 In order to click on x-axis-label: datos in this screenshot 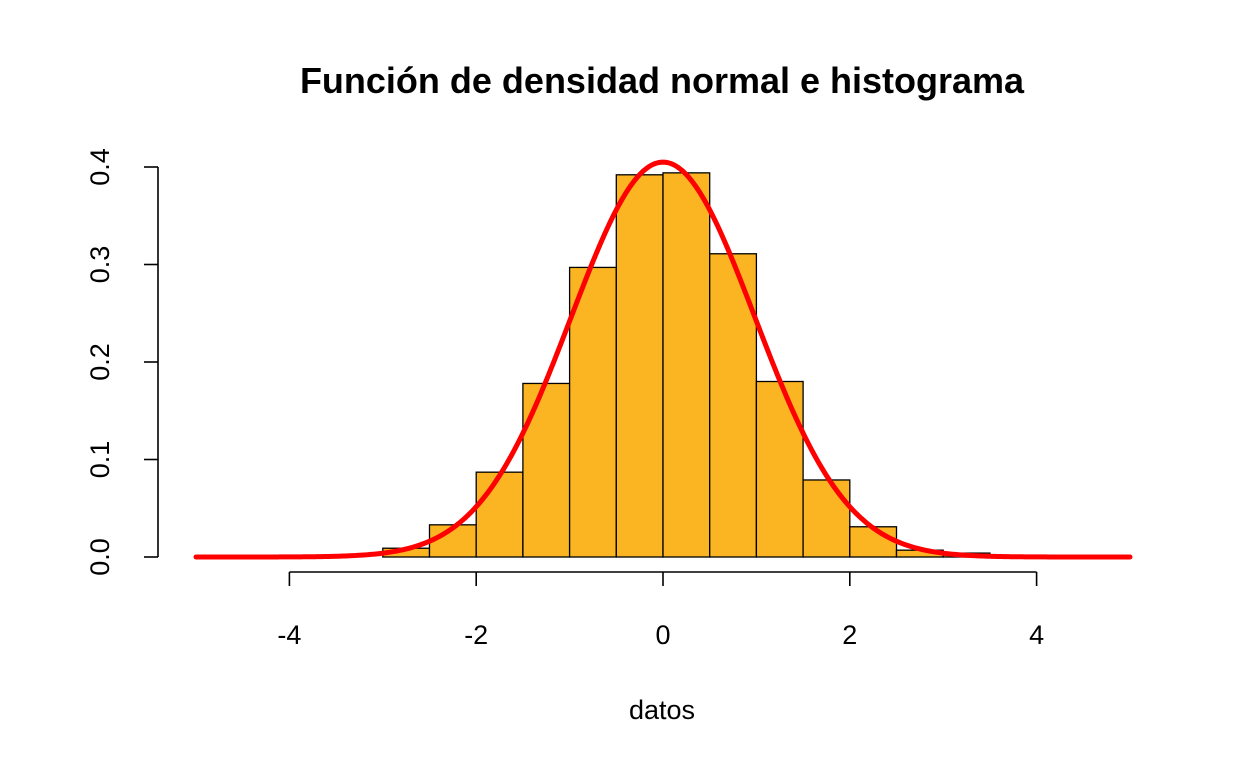, I will do `click(662, 710)`.